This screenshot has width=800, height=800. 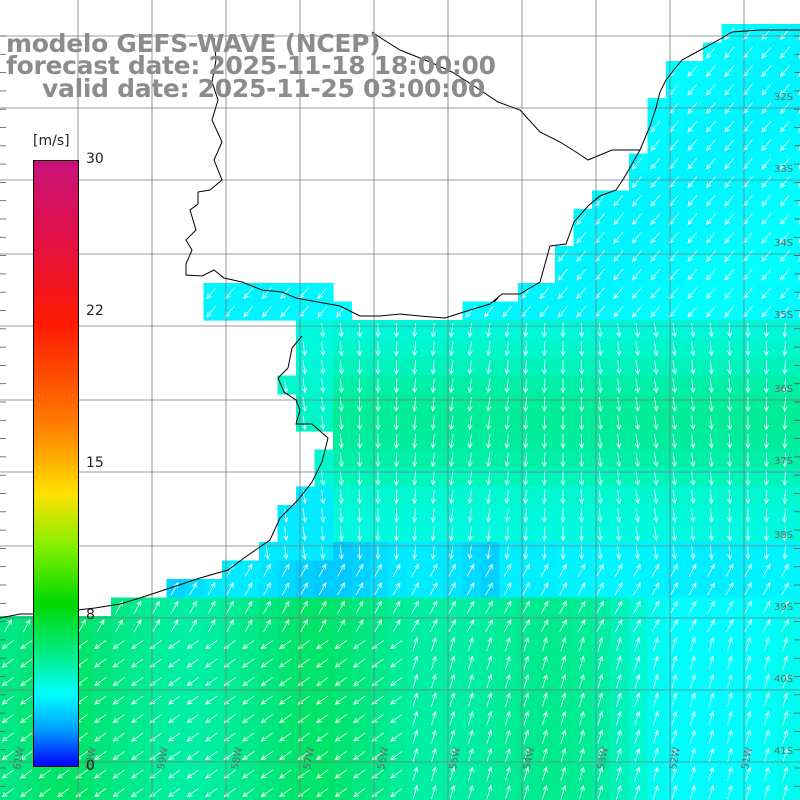 I want to click on lat-label: 34S, so click(x=783, y=243).